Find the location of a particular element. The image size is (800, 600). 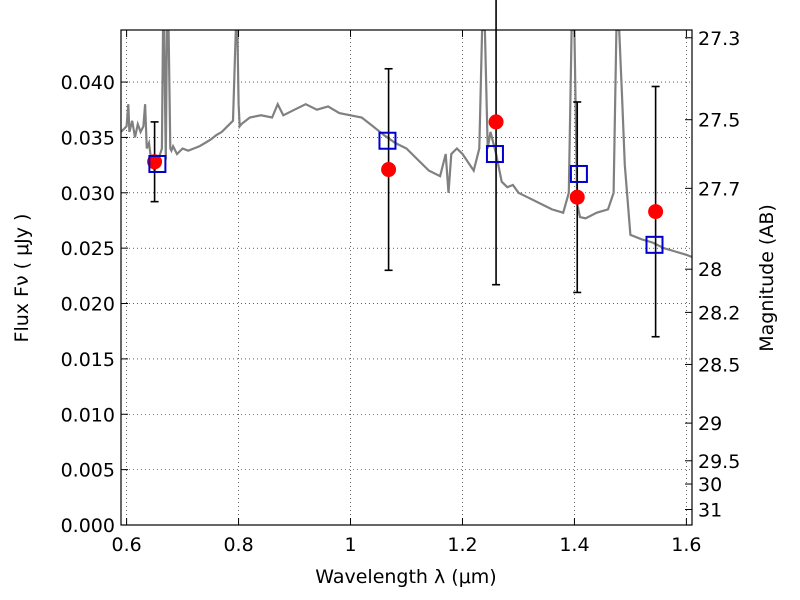

y-axis-title: Flux Fν ( μJy ) is located at coordinates (22, 278).